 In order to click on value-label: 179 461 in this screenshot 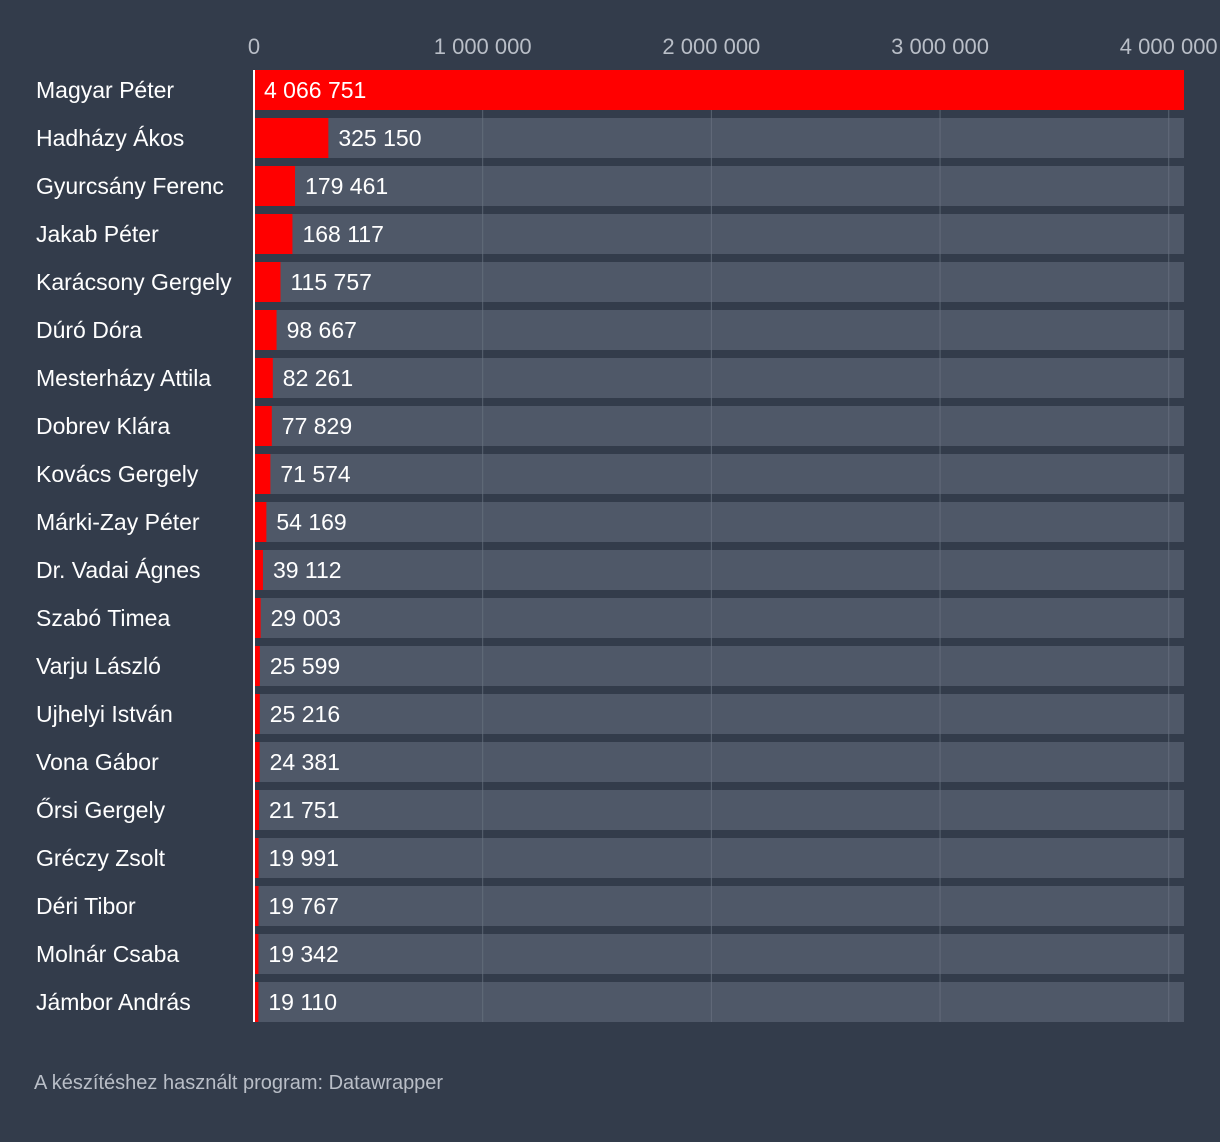, I will do `click(346, 186)`.